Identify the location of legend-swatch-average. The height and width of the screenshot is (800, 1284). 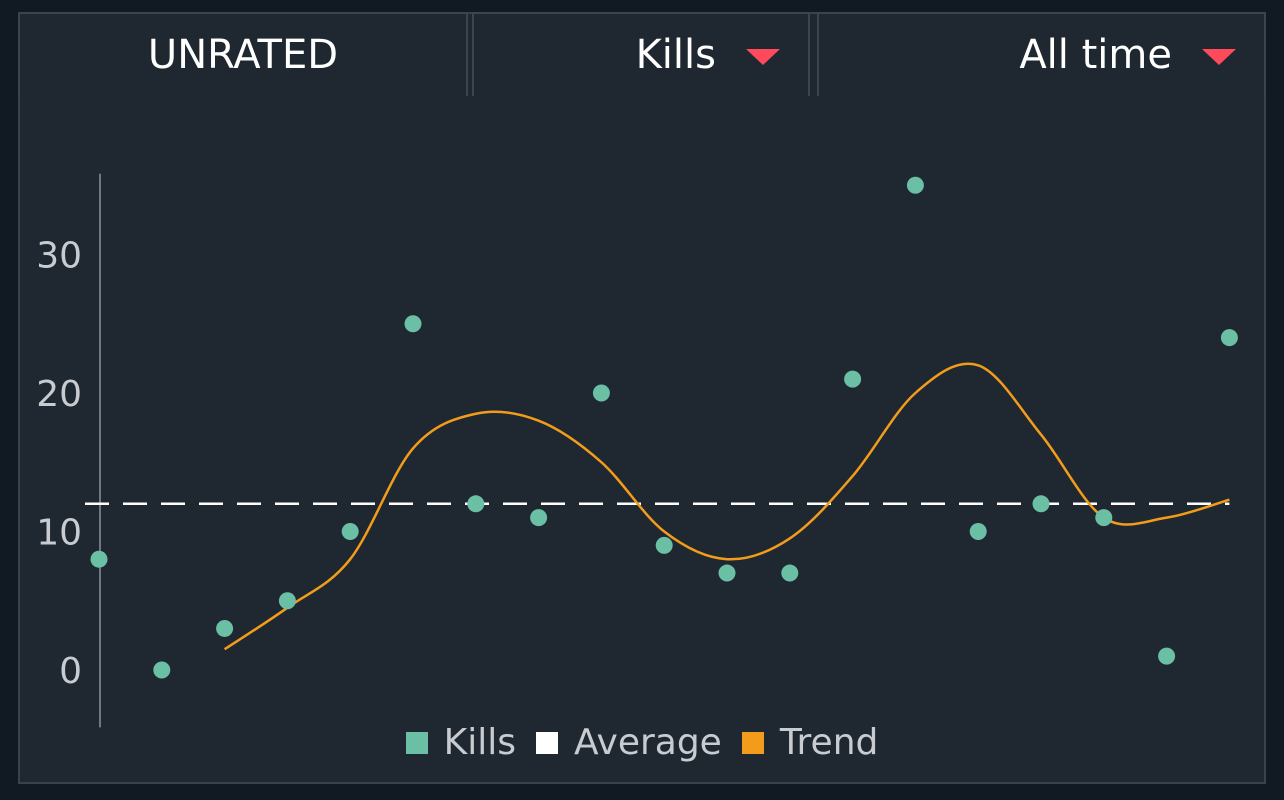
(547, 742).